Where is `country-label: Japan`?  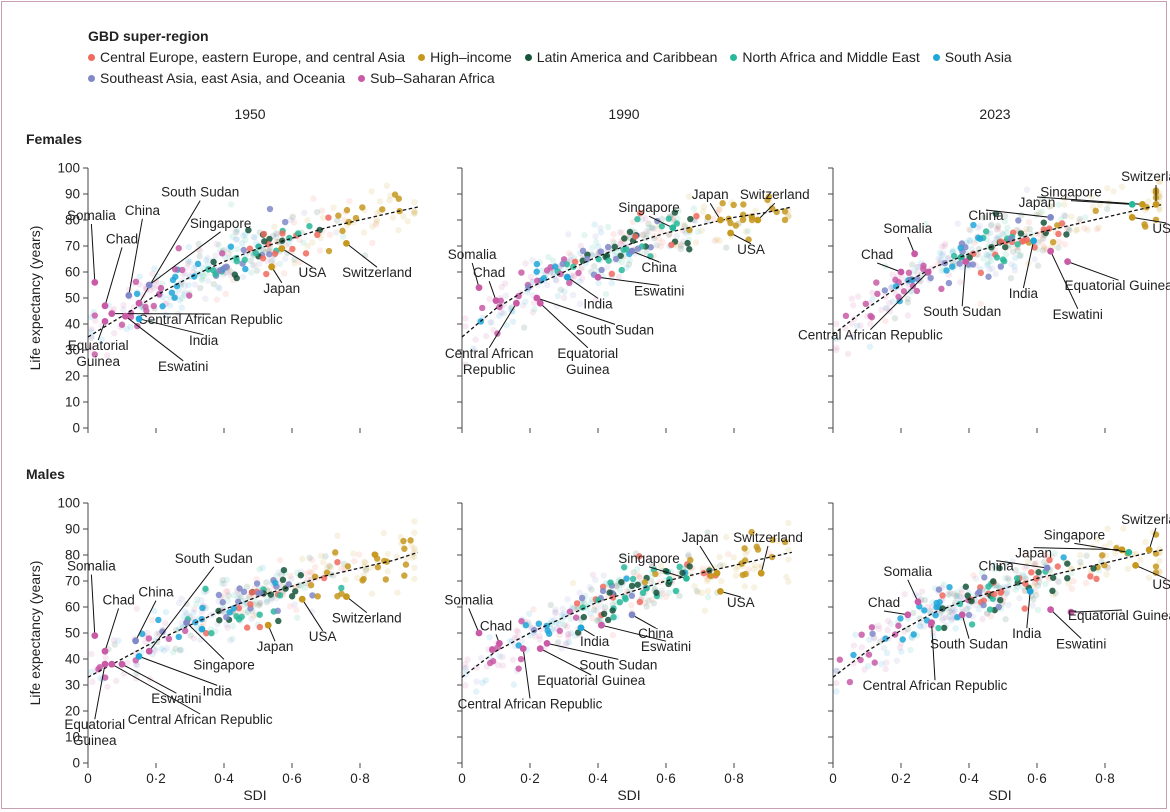
country-label: Japan is located at coordinates (1033, 553).